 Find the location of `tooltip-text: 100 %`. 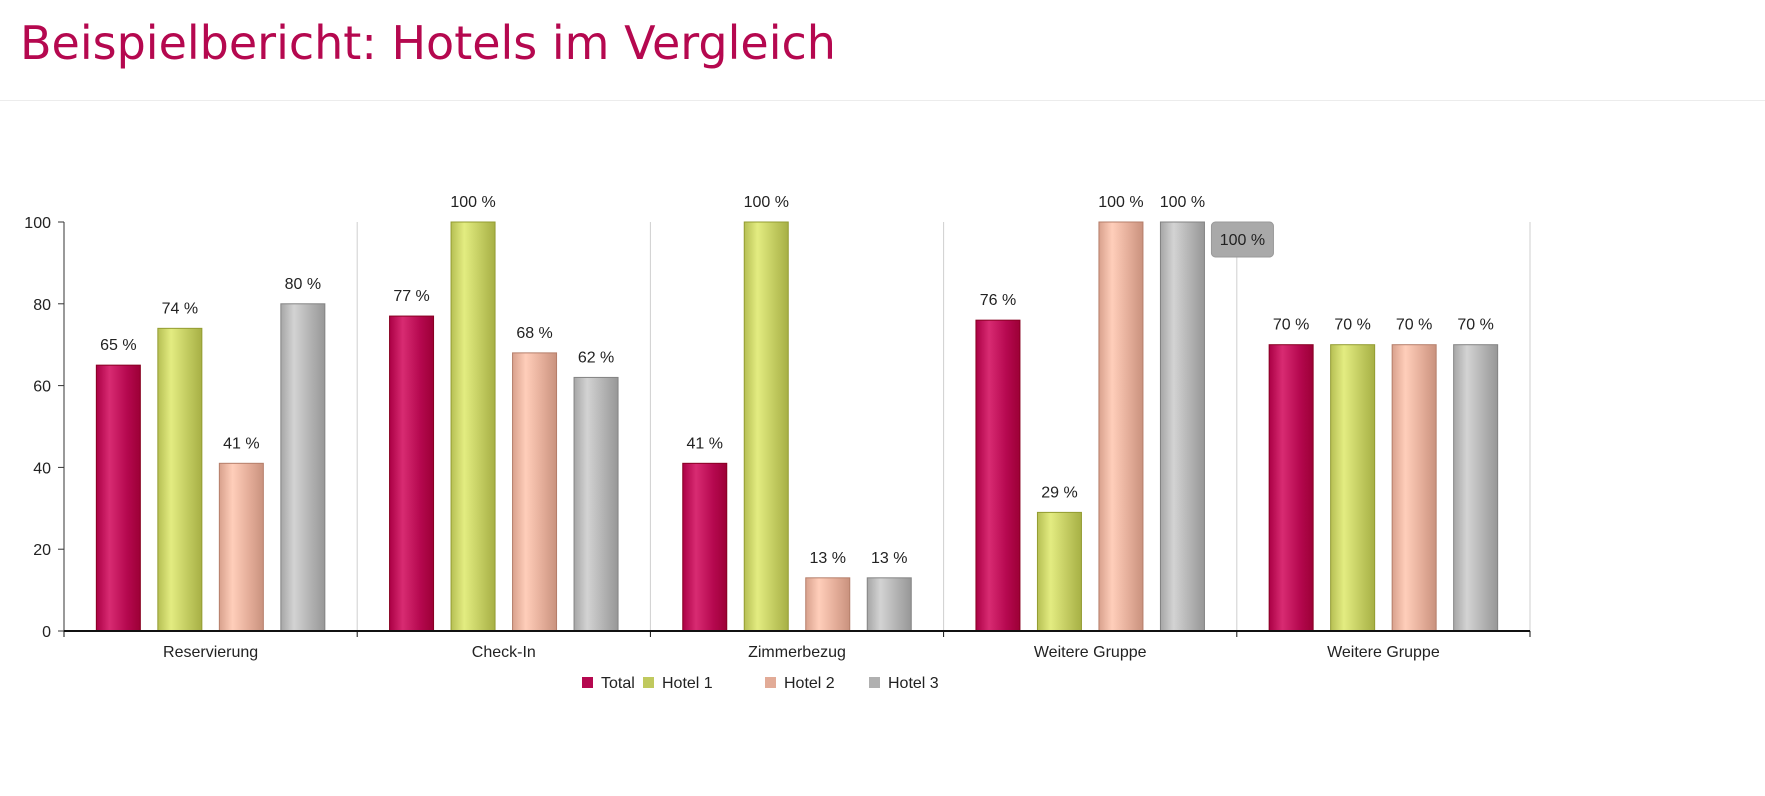

tooltip-text: 100 % is located at coordinates (1242, 240).